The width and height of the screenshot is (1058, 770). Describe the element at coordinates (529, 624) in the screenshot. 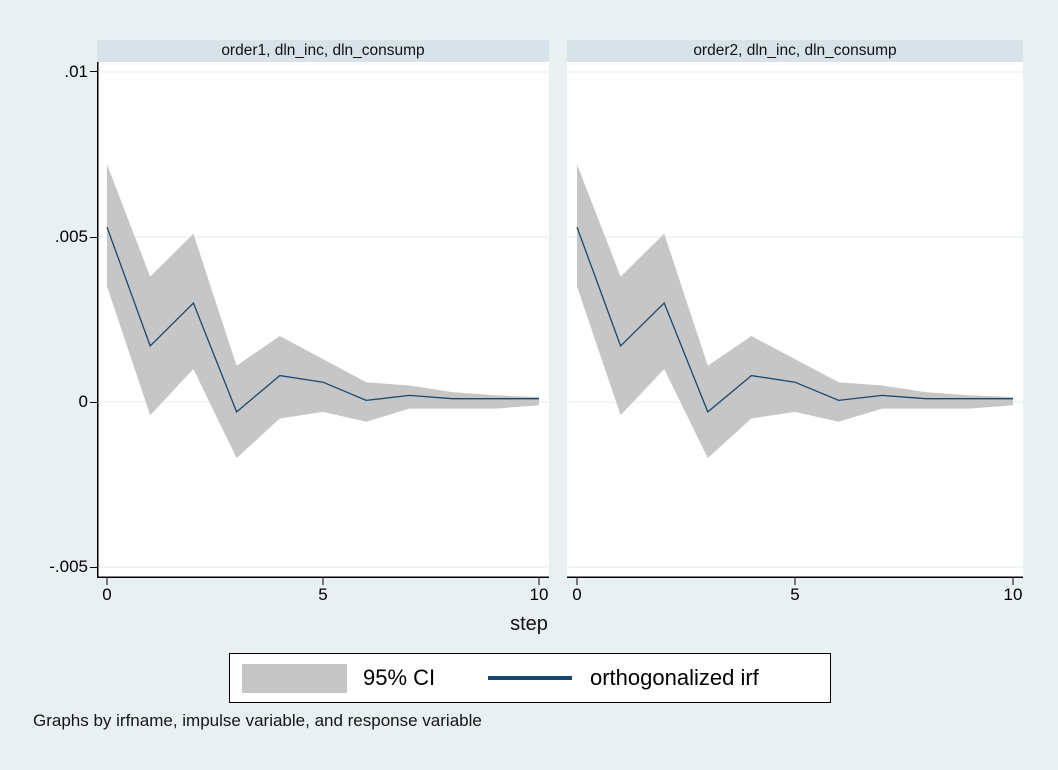

I see `x-axis-title: step` at that location.